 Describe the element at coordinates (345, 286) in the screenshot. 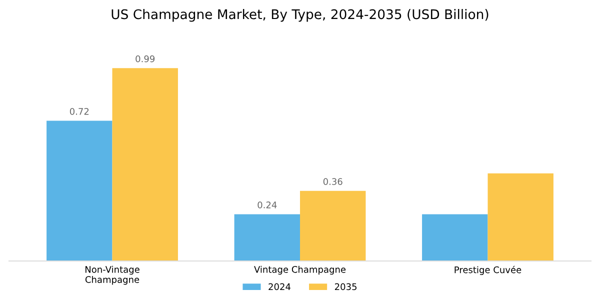

I see `legend-label: 2035` at that location.